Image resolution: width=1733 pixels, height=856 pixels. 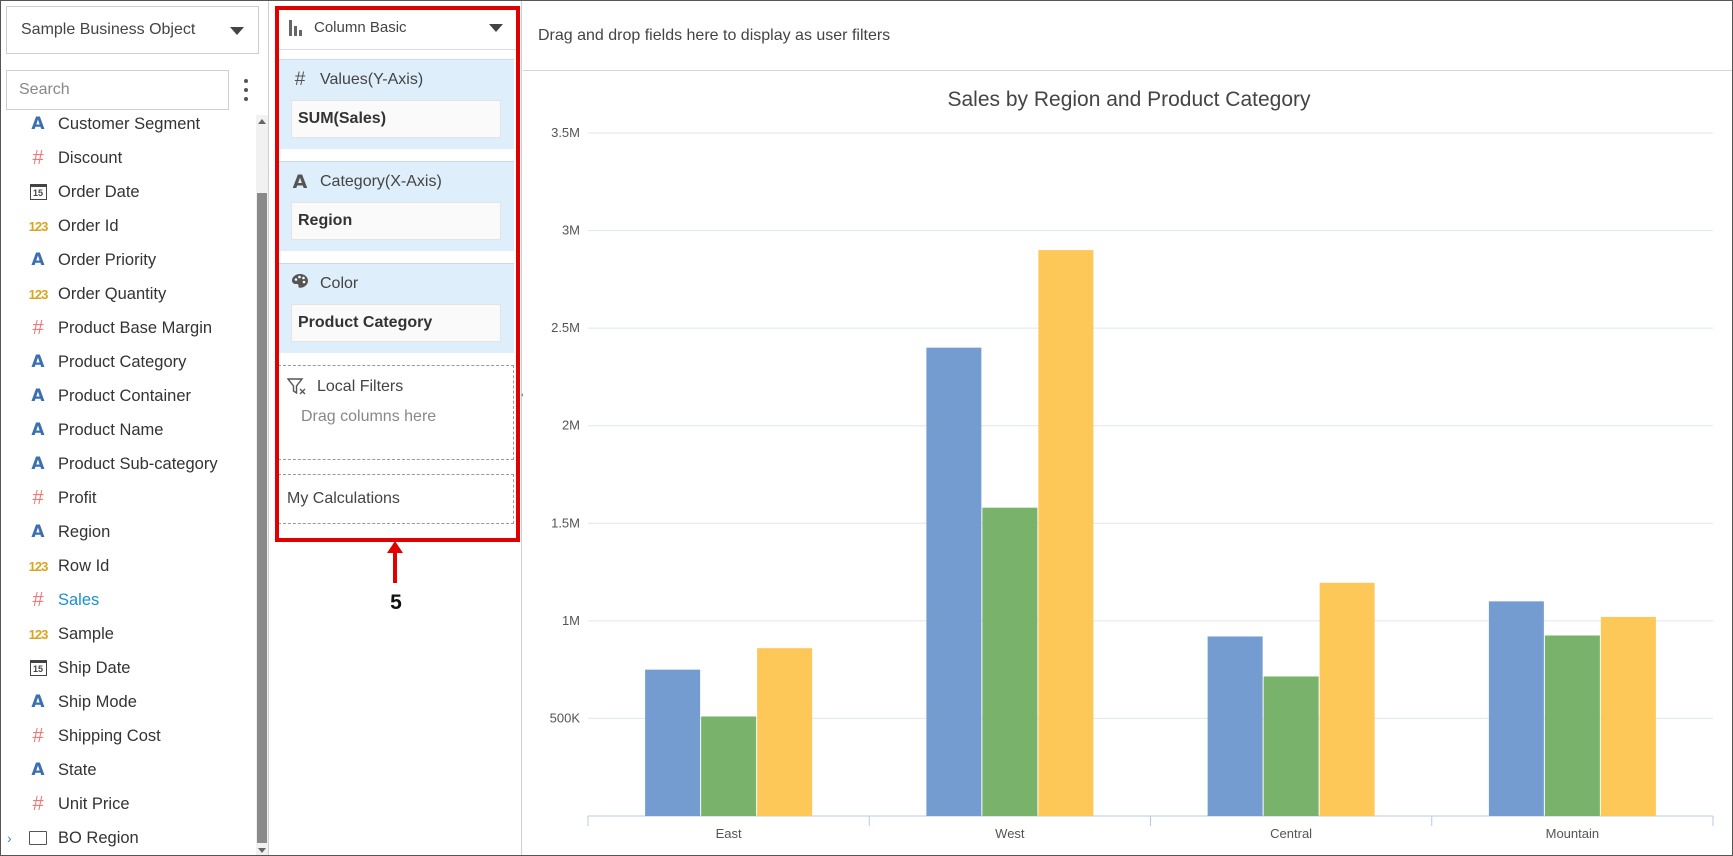 What do you see at coordinates (129, 668) in the screenshot?
I see `field-item: 15 Ship Date` at bounding box center [129, 668].